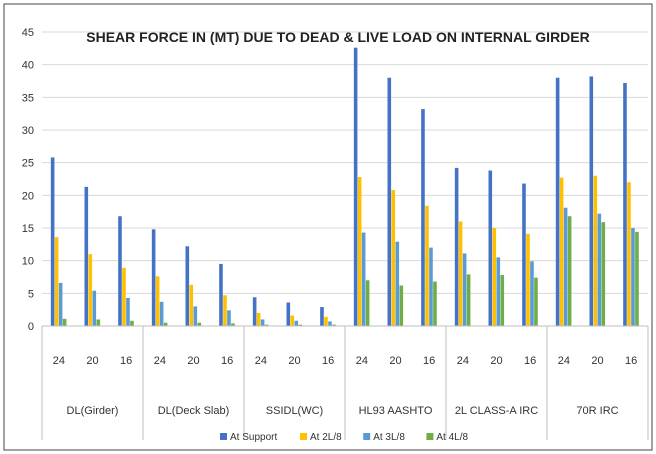 Image resolution: width=656 pixels, height=454 pixels. I want to click on y-tick-label: 30, so click(28, 131).